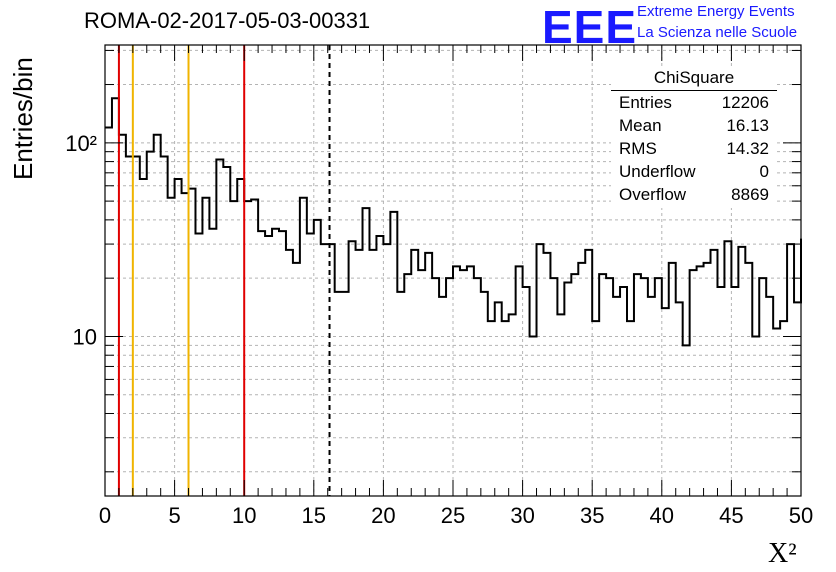  What do you see at coordinates (590, 27) in the screenshot?
I see `eee-logo: EEE` at bounding box center [590, 27].